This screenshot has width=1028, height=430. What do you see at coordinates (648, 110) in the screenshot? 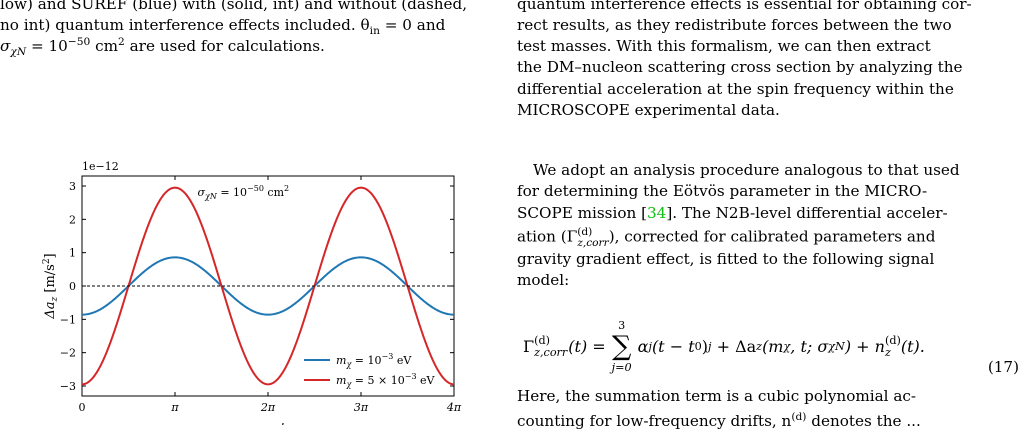
I see `p1-line-6: MICROSCOPE experimental data.` at bounding box center [648, 110].